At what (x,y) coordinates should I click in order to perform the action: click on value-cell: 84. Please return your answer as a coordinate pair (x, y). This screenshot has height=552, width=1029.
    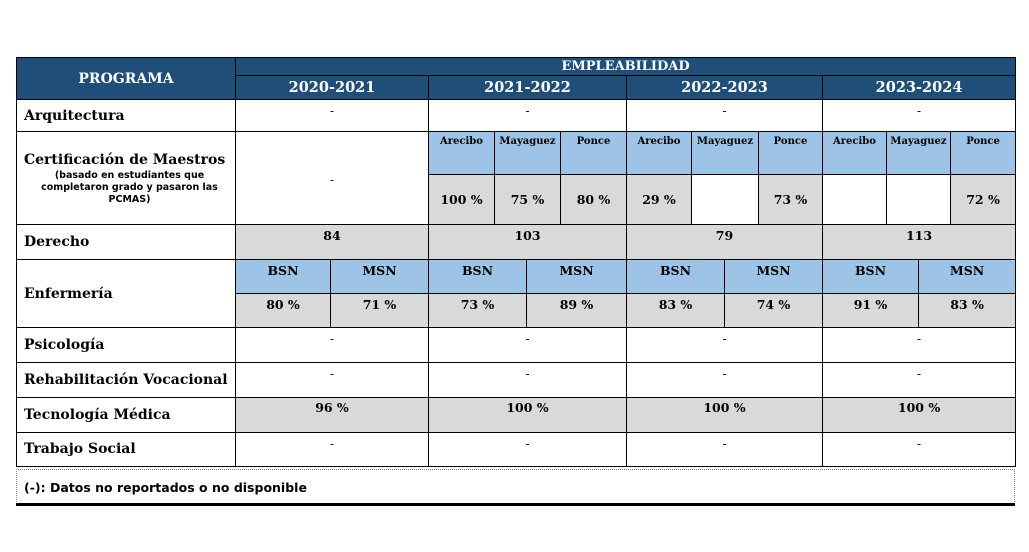
    Looking at the image, I should click on (332, 242).